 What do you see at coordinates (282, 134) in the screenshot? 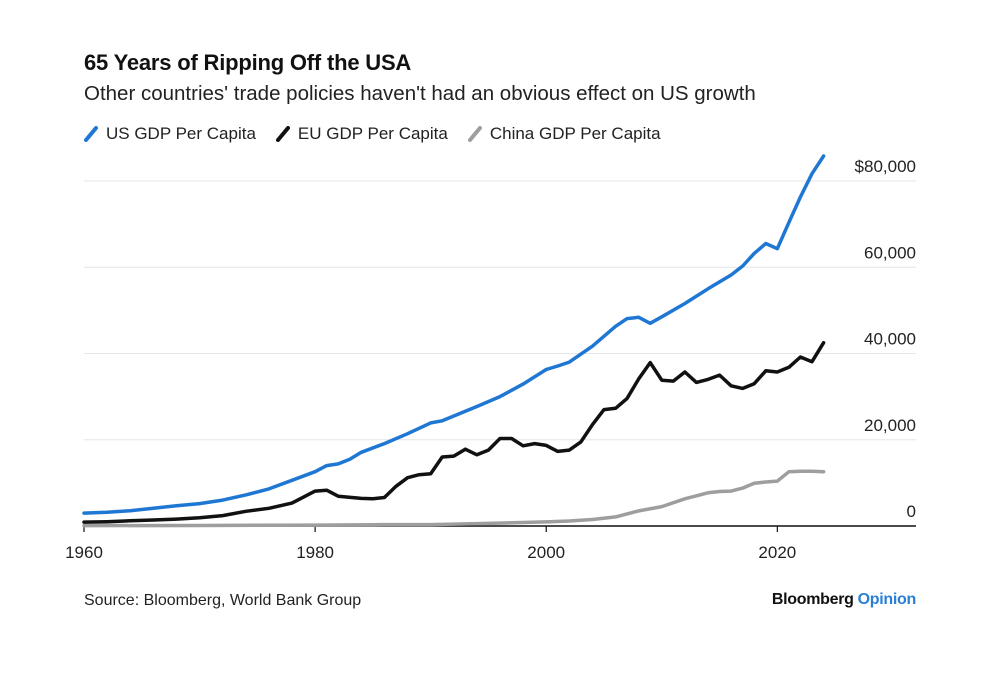
I see `legend-swatch-eu` at bounding box center [282, 134].